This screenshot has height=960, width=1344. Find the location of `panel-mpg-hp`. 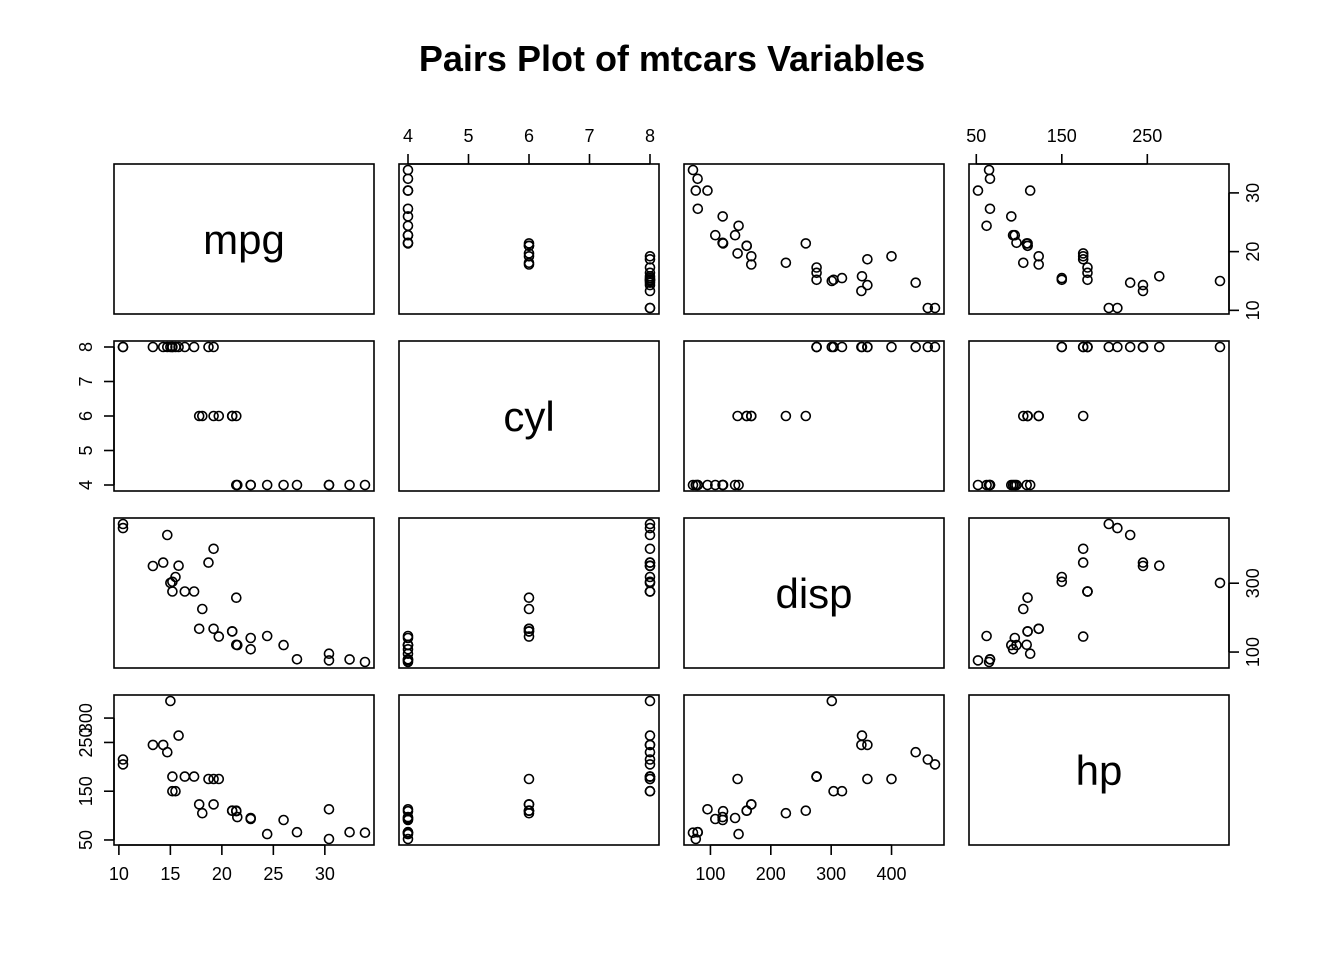

panel-mpg-hp is located at coordinates (1099, 239).